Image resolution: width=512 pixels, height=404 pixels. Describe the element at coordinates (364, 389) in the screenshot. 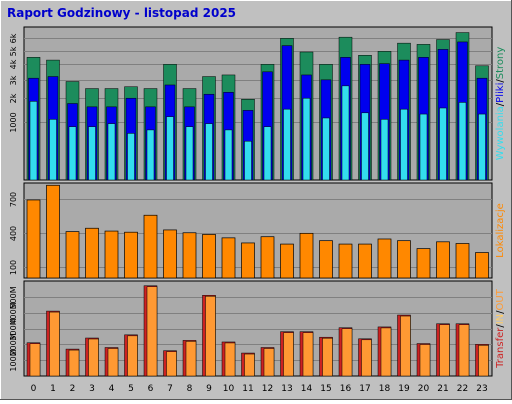

I see `x-tick-label: 17` at that location.